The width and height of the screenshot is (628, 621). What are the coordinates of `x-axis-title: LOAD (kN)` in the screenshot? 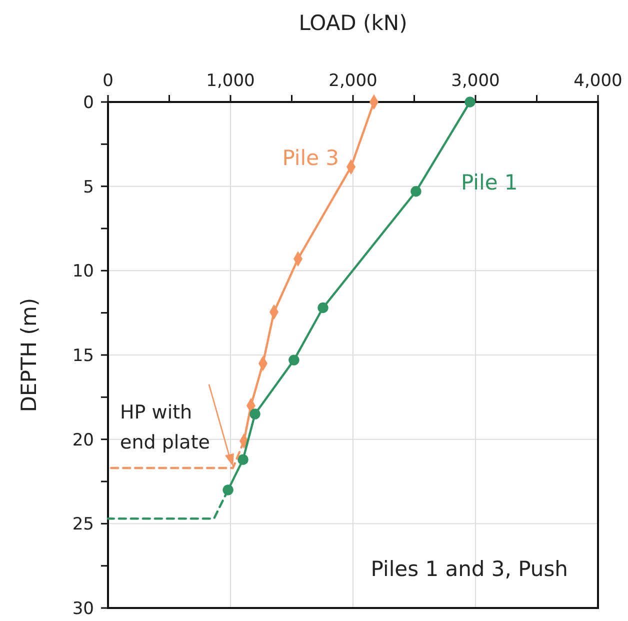 It's located at (353, 23).